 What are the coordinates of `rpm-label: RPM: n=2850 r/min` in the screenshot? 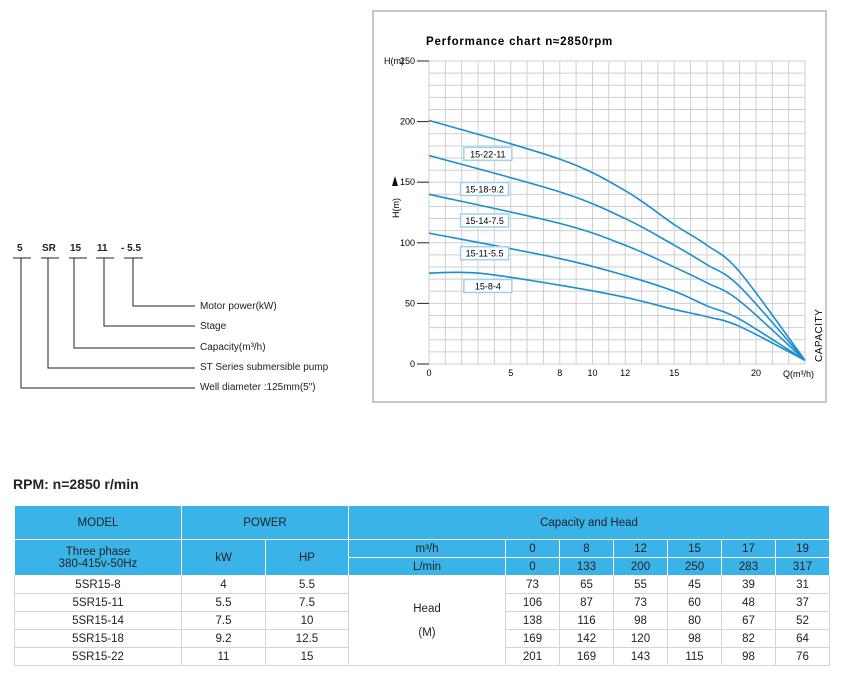 It's located at (76, 484).